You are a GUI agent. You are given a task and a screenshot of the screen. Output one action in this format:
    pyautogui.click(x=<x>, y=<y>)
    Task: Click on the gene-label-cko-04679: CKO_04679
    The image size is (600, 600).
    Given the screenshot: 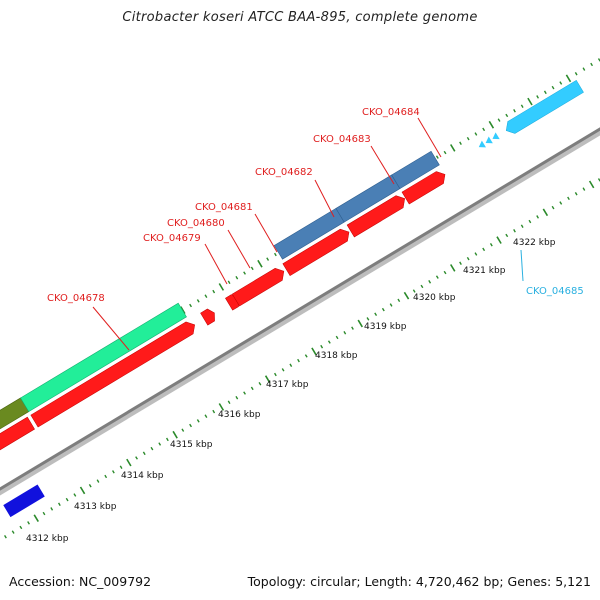 What is the action you would take?
    pyautogui.click(x=172, y=238)
    